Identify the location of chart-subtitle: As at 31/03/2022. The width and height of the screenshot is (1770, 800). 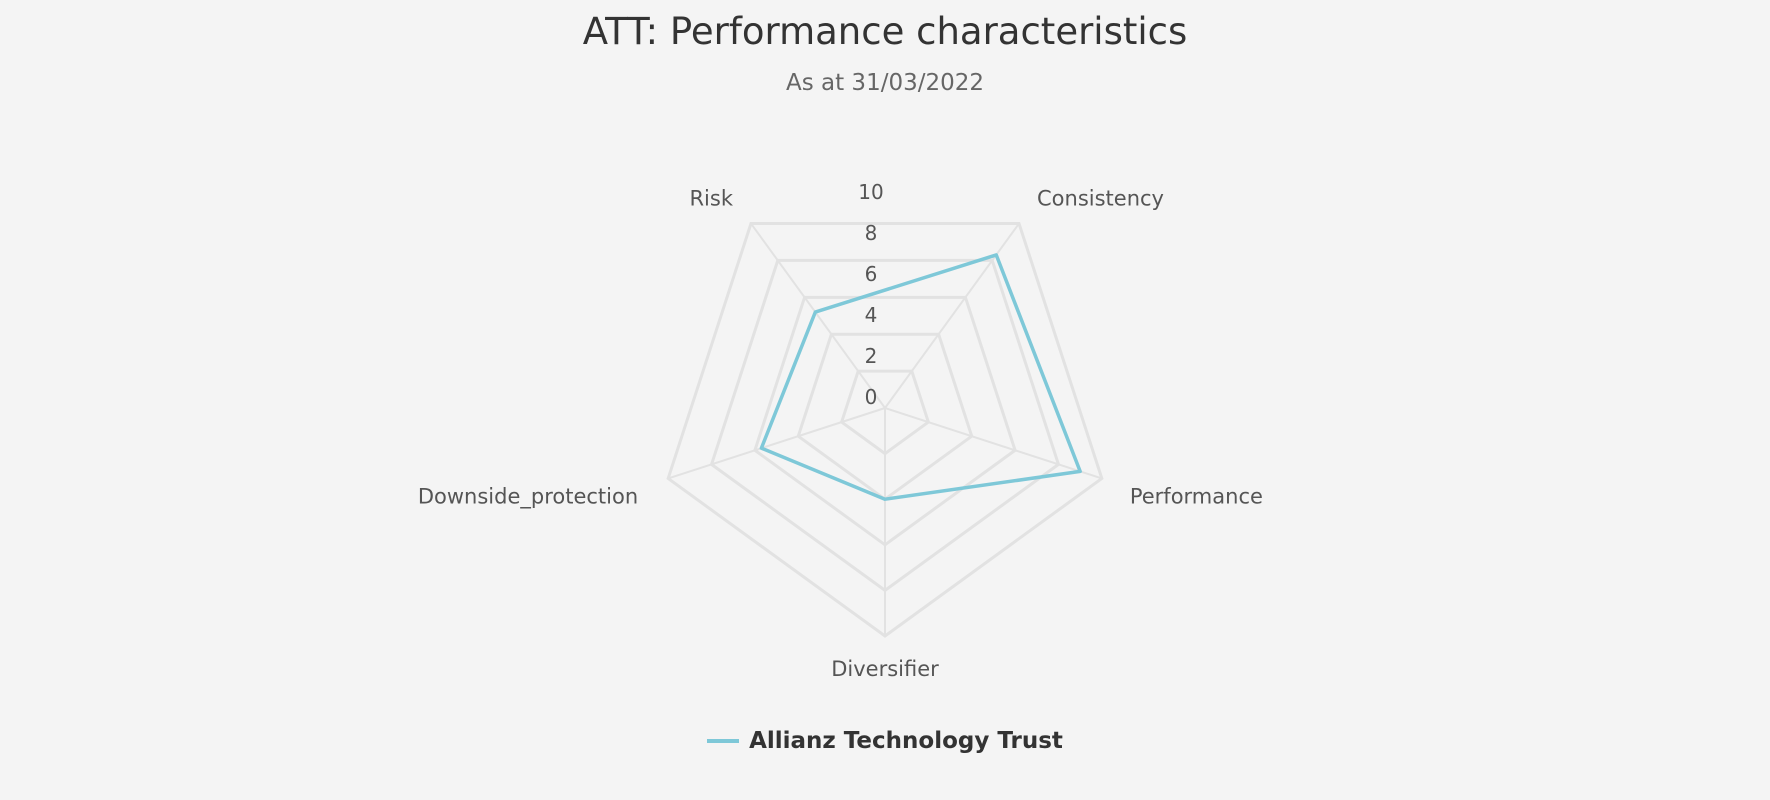
(884, 83).